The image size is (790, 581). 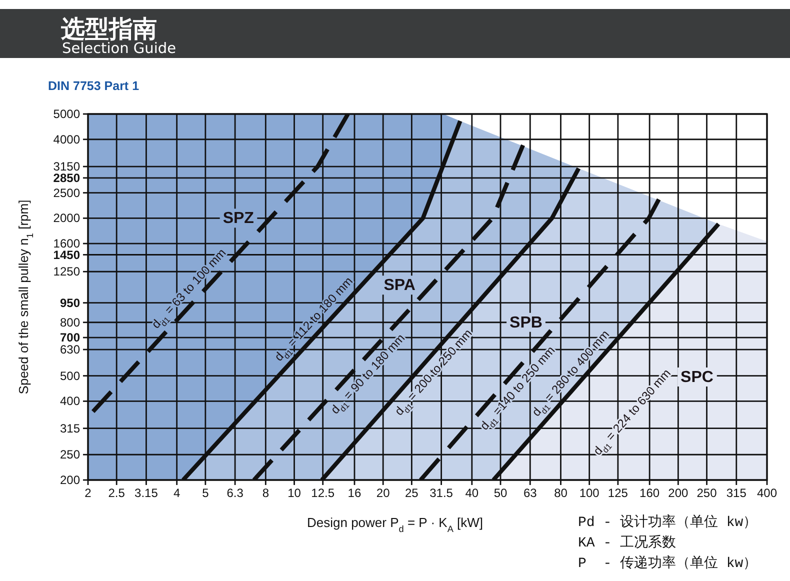 What do you see at coordinates (650, 493) in the screenshot?
I see `x-tick-label: 160` at bounding box center [650, 493].